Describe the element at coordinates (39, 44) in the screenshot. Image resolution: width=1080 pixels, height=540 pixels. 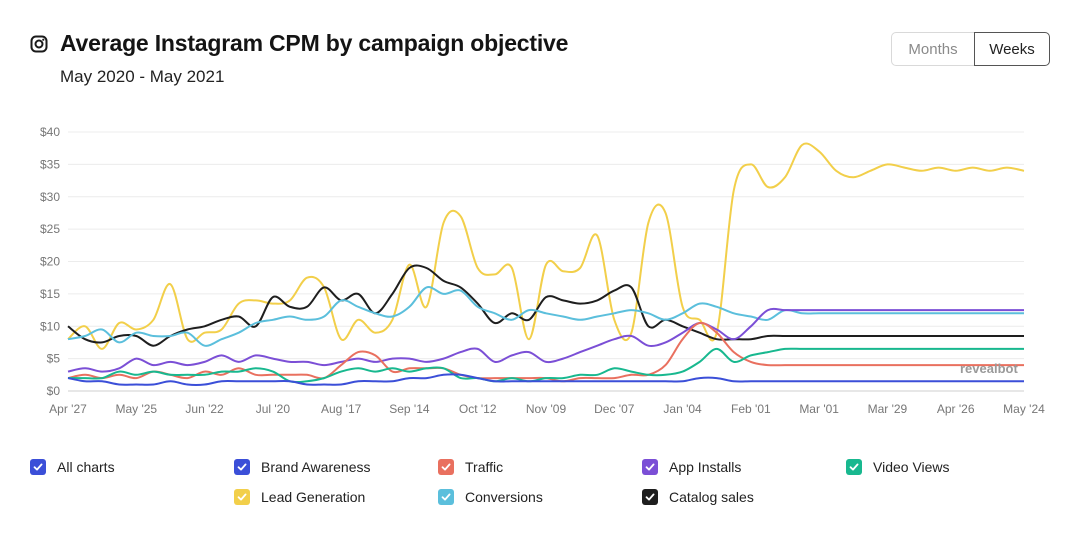
I see `instagram-icon` at that location.